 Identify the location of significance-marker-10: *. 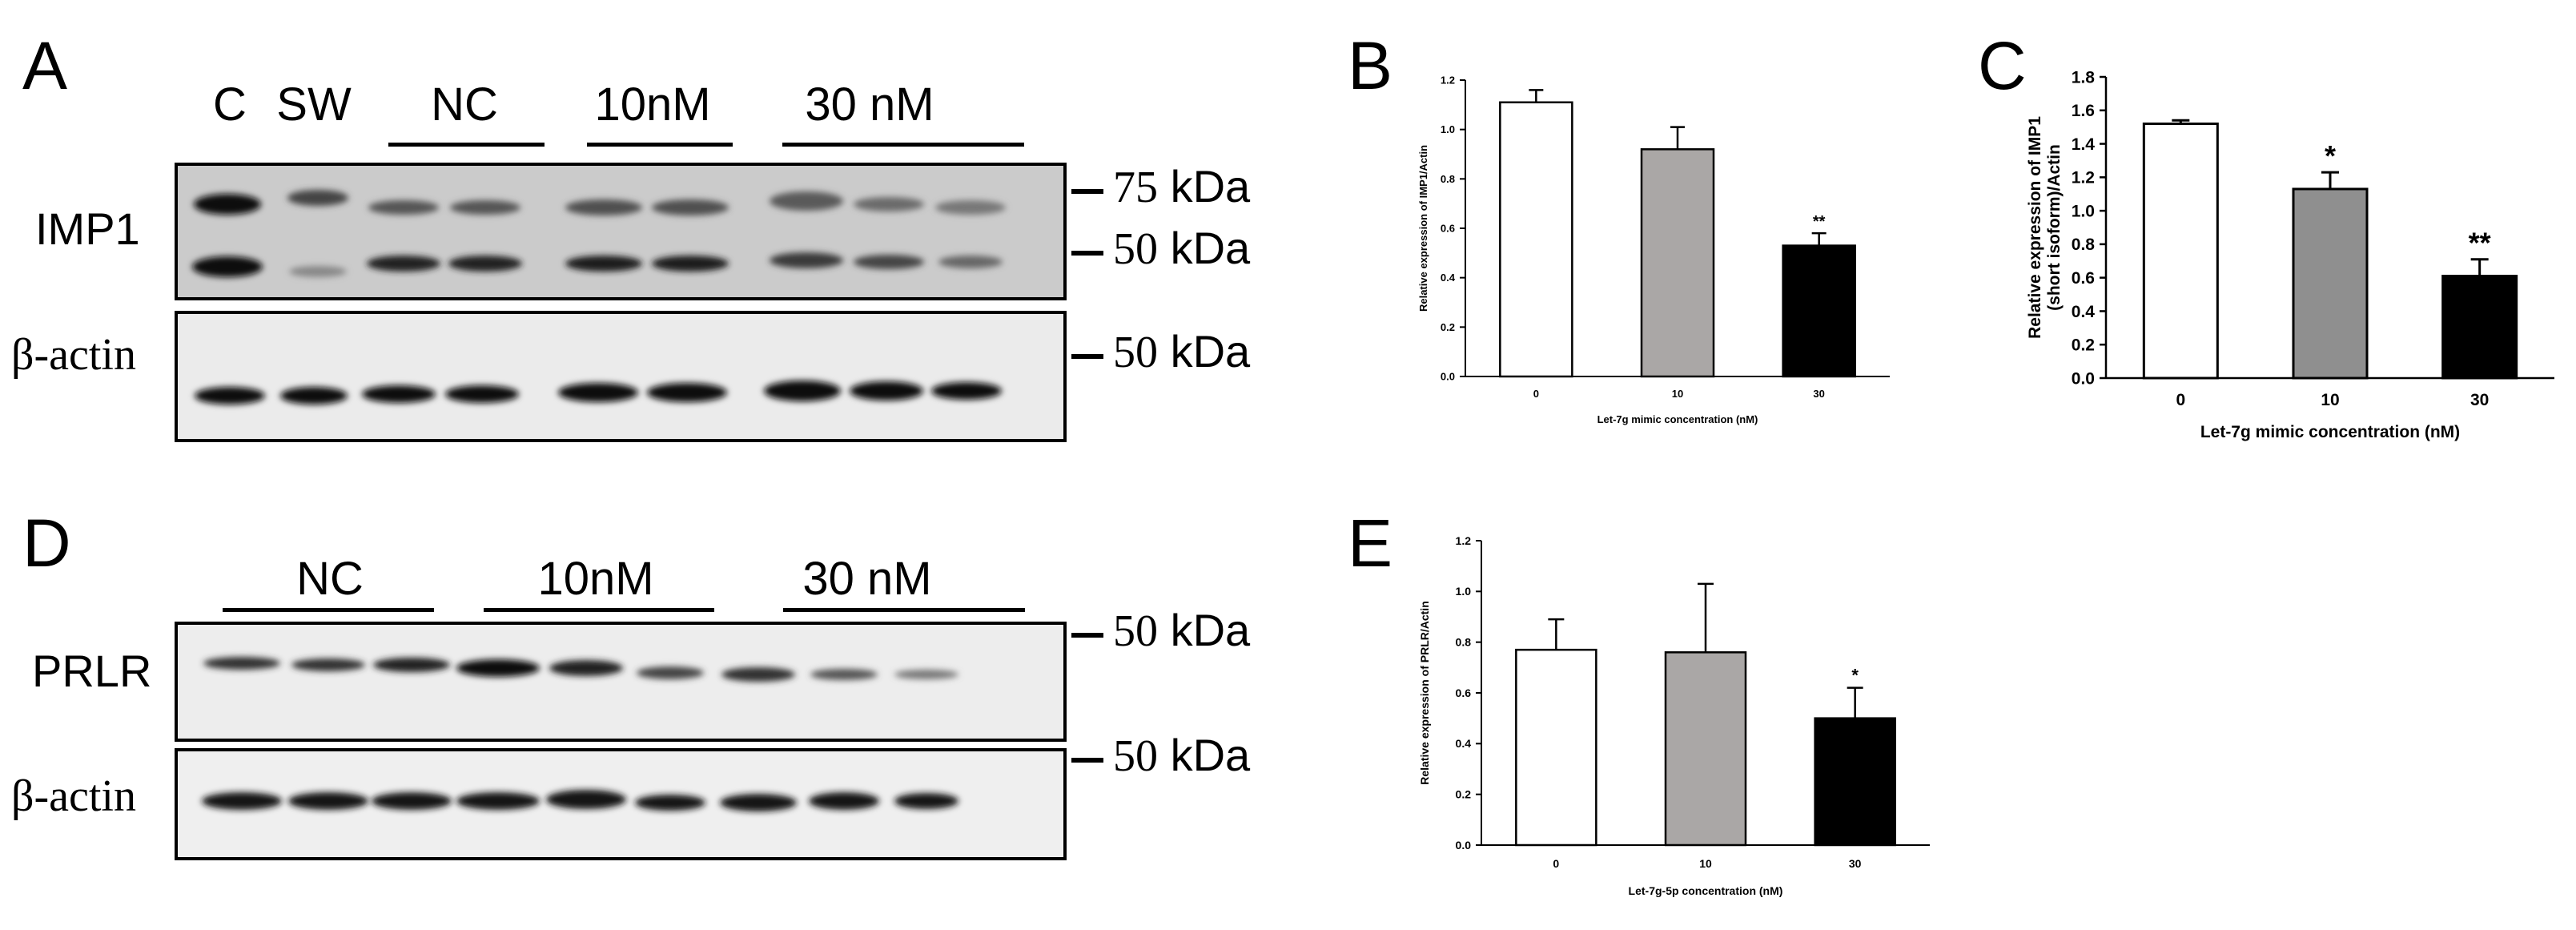
(2330, 155).